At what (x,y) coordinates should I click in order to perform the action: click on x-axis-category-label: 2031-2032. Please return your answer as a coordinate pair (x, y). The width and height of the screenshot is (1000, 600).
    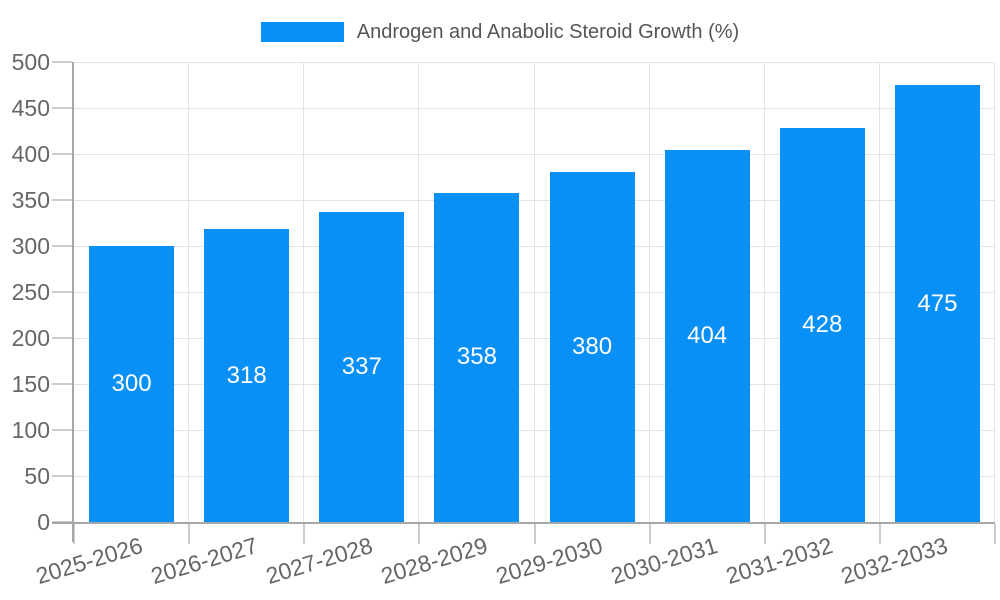
    Looking at the image, I should click on (779, 561).